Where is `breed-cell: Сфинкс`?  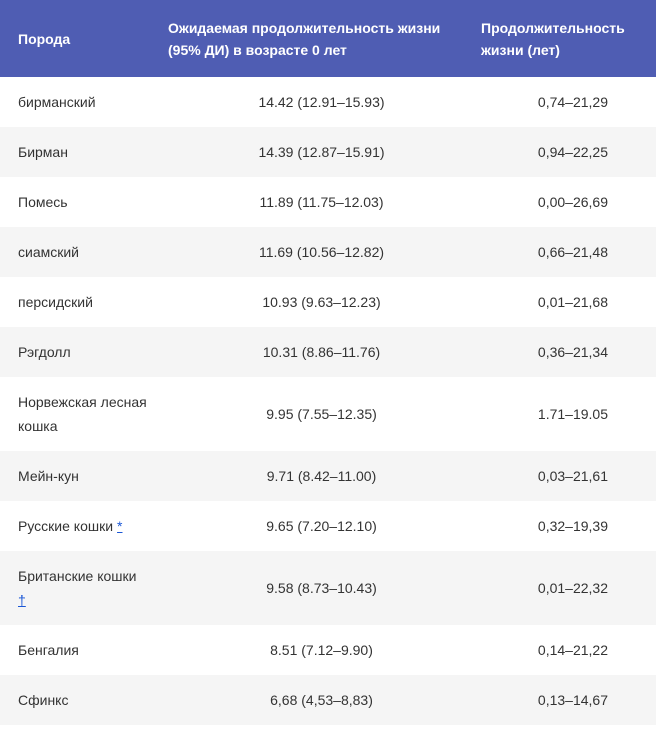 breed-cell: Сфинкс is located at coordinates (43, 700).